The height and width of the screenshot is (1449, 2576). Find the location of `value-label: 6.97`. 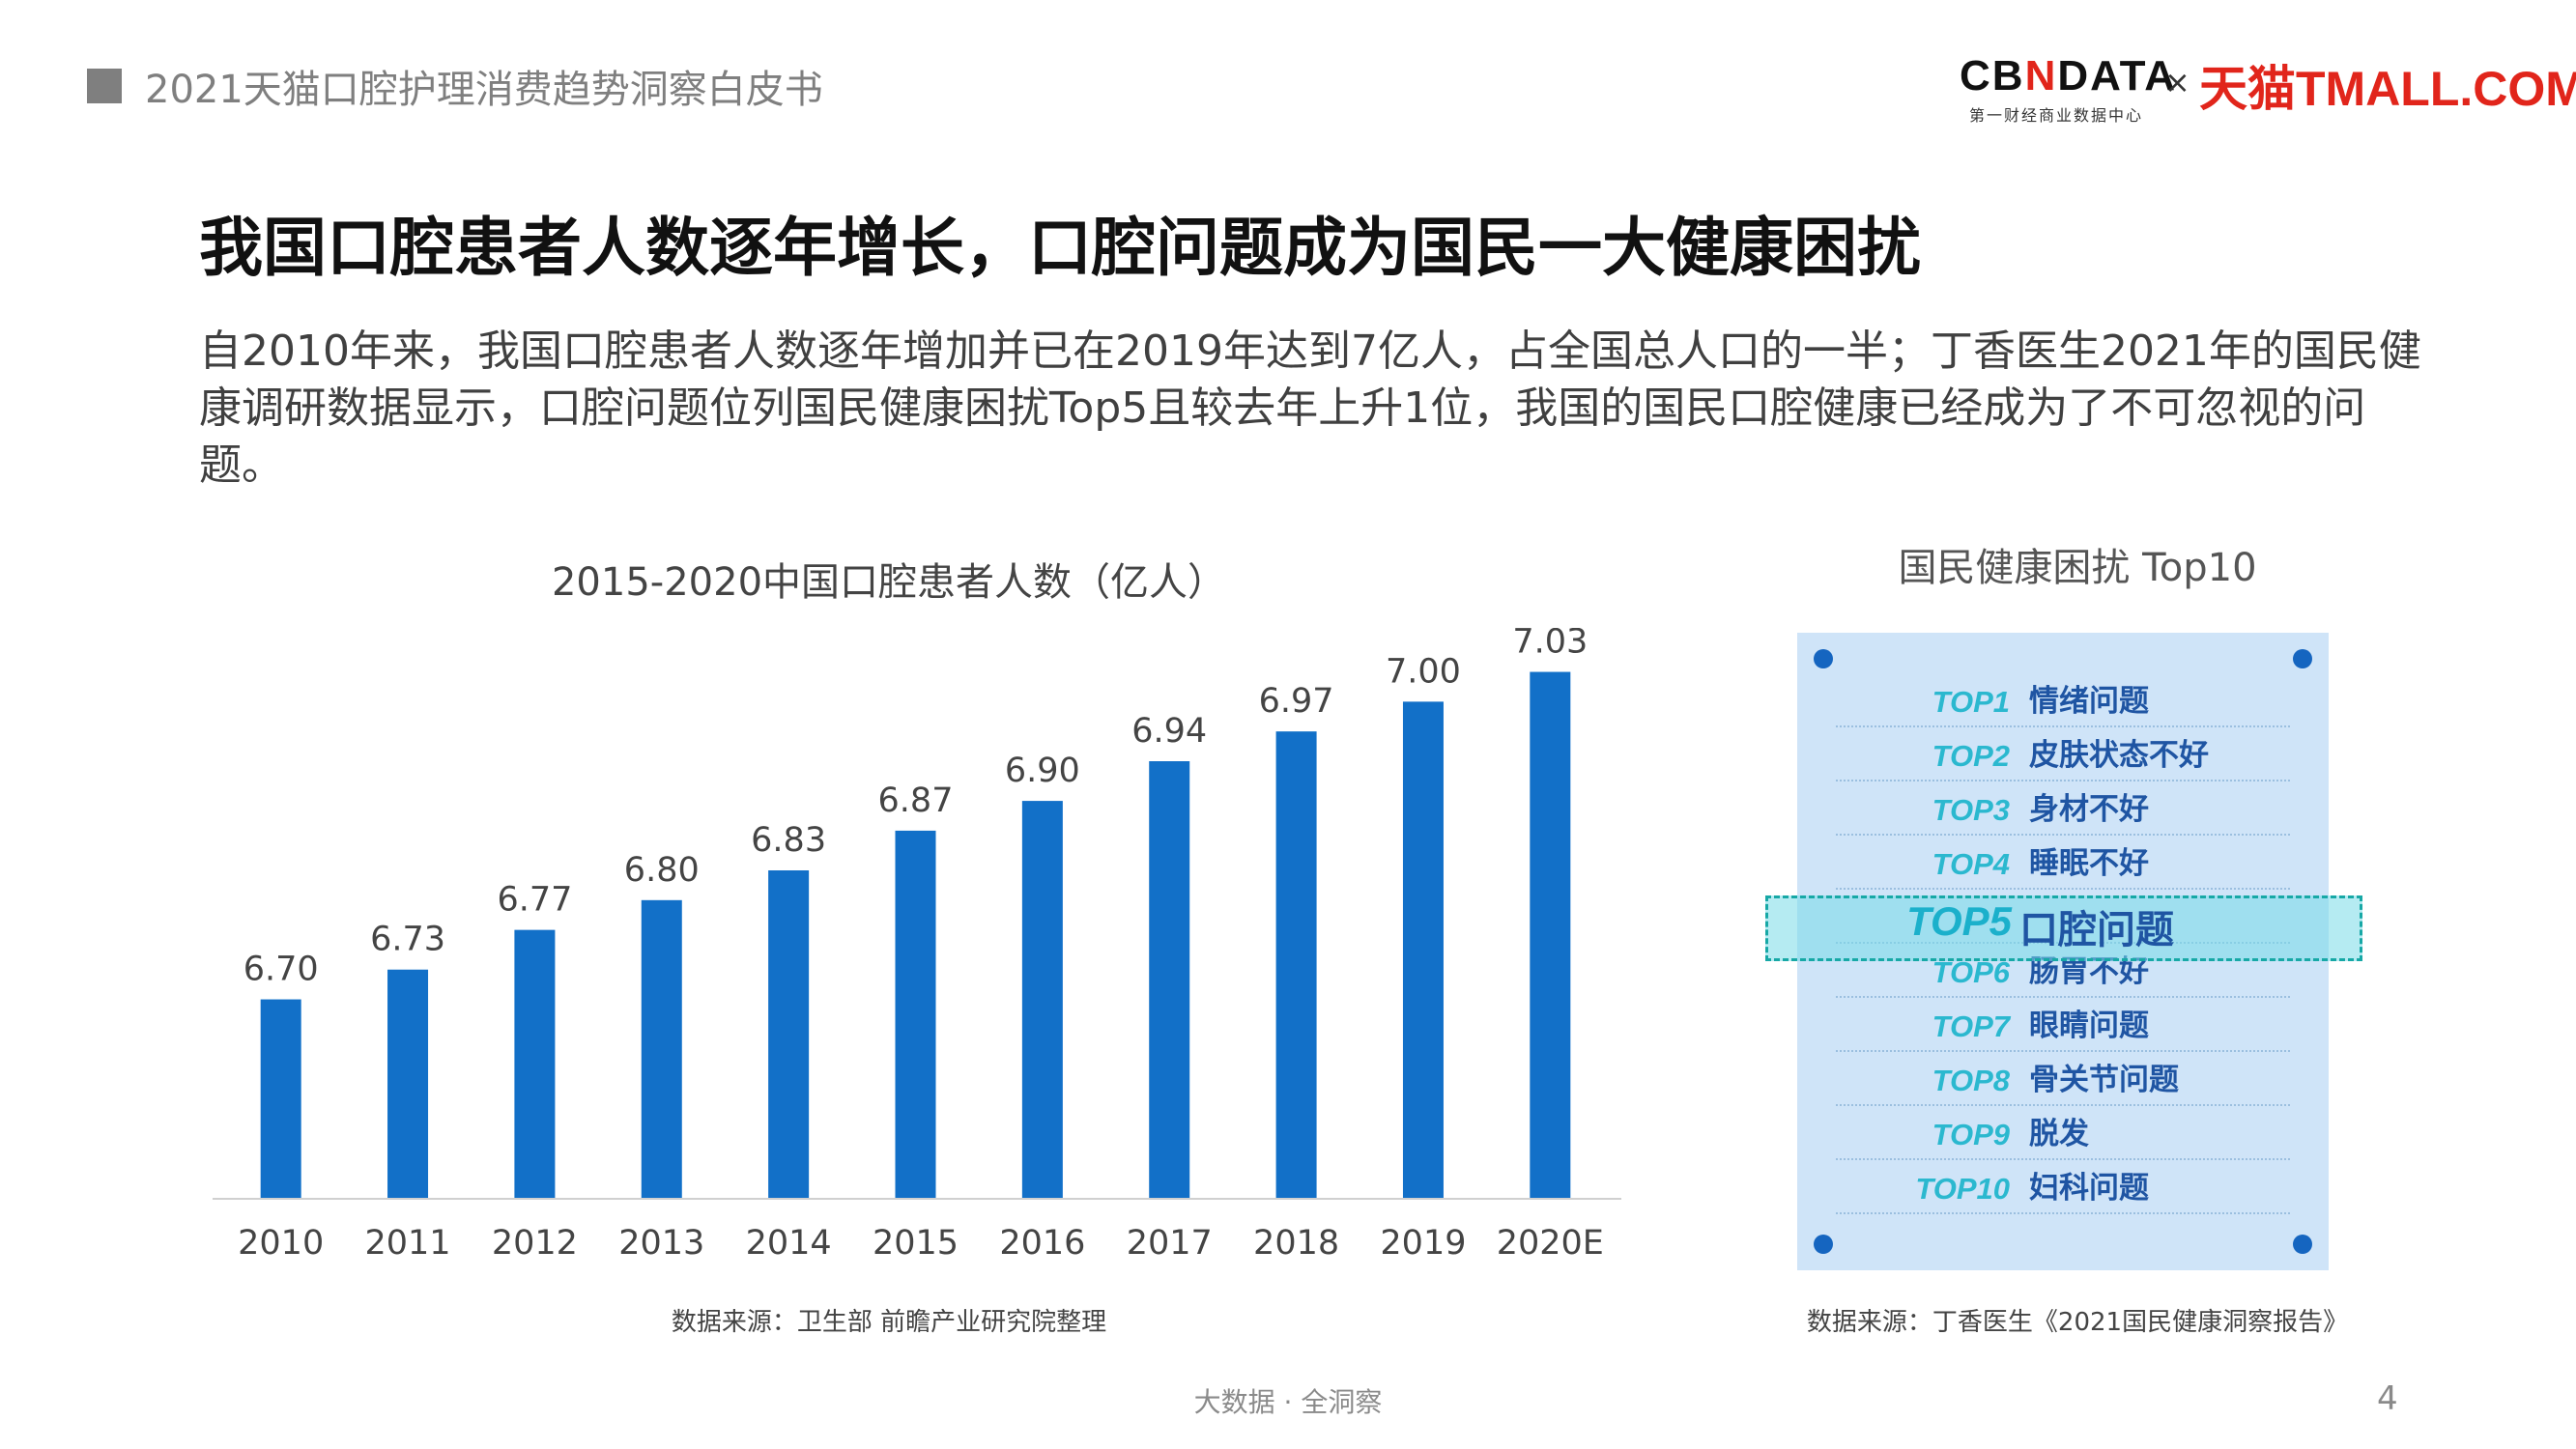

value-label: 6.97 is located at coordinates (1297, 701).